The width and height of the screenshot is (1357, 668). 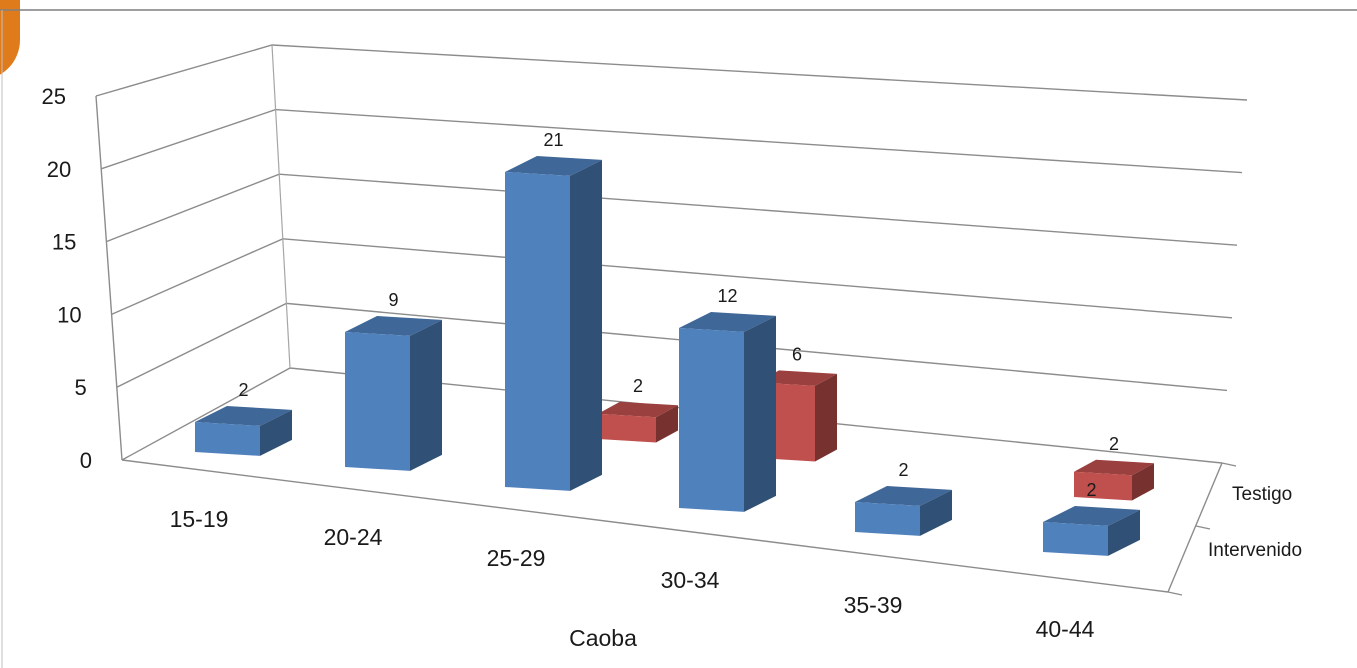 What do you see at coordinates (109, 278) in the screenshot?
I see `y-axis-line` at bounding box center [109, 278].